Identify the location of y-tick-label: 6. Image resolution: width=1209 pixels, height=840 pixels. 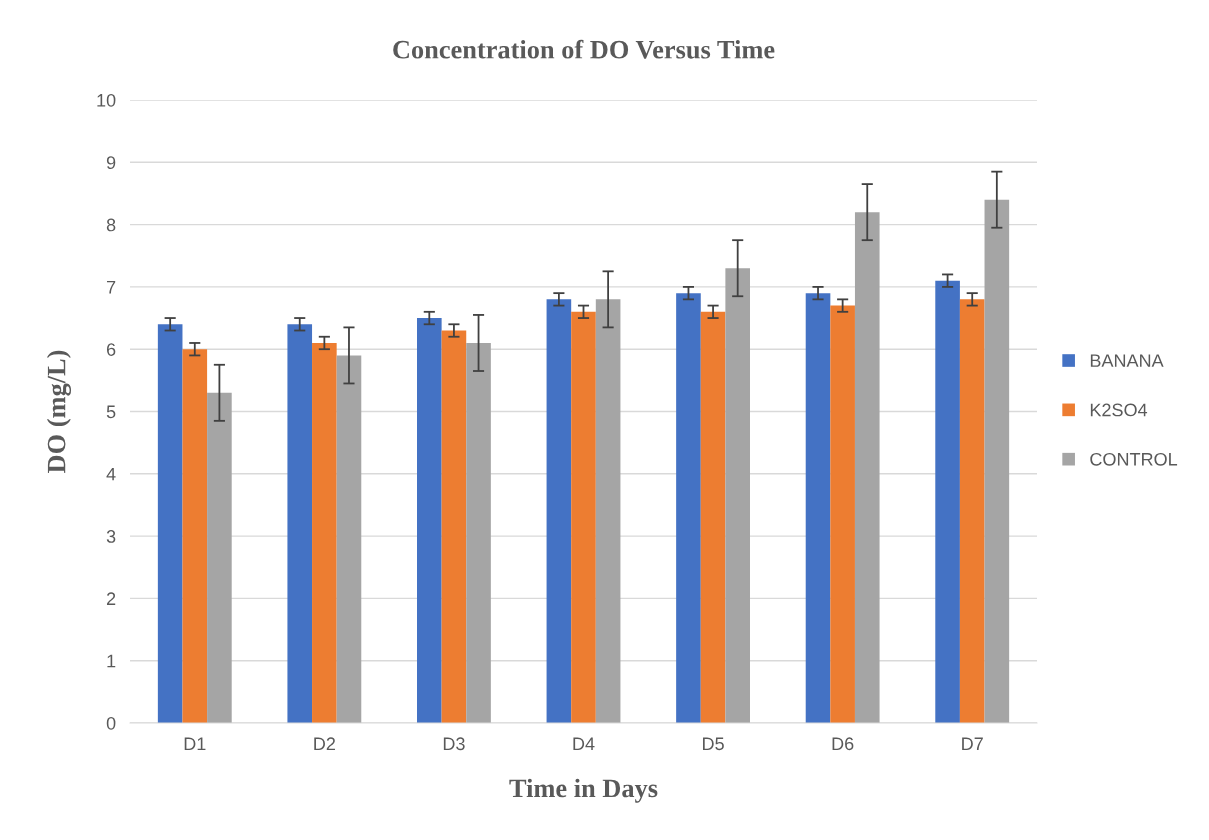
(111, 349).